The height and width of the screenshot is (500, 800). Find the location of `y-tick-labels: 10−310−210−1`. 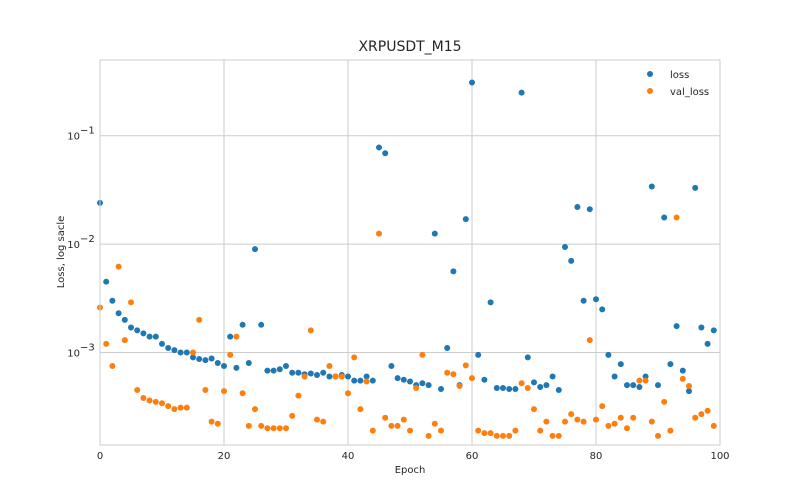

y-tick-labels: 10−310−210−1 is located at coordinates (80, 243).